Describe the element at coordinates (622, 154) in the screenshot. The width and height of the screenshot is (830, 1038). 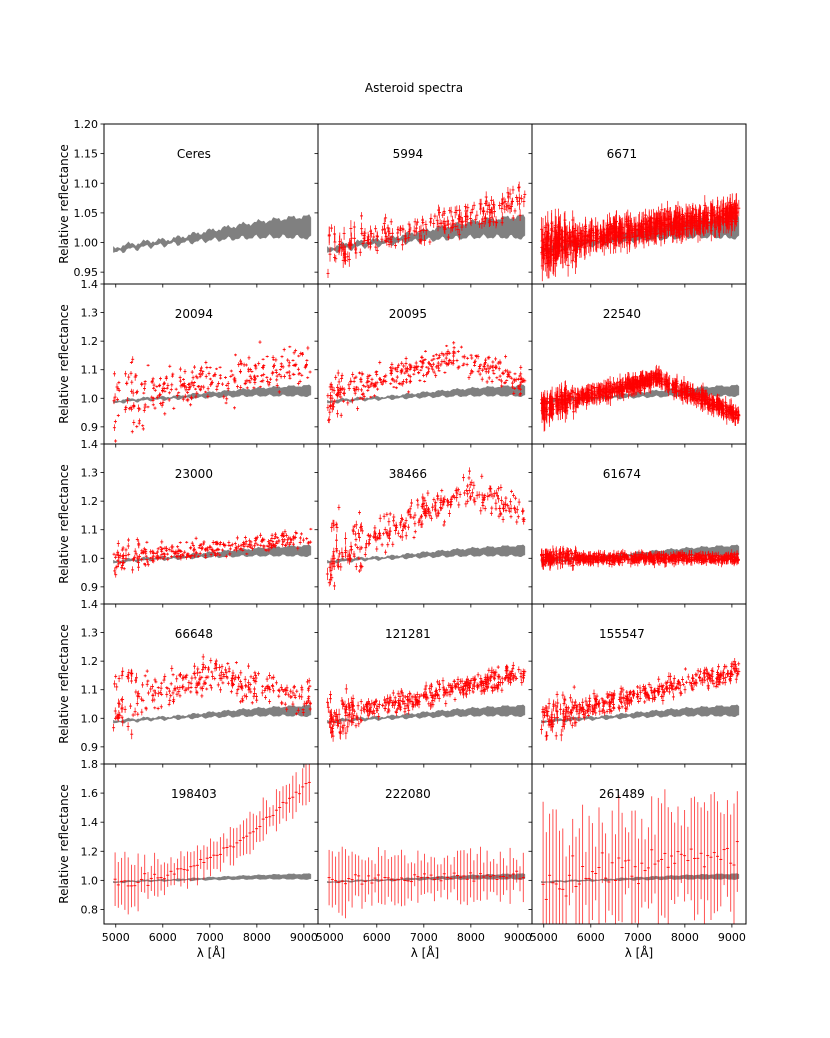
I see `panel-label: 6671` at that location.